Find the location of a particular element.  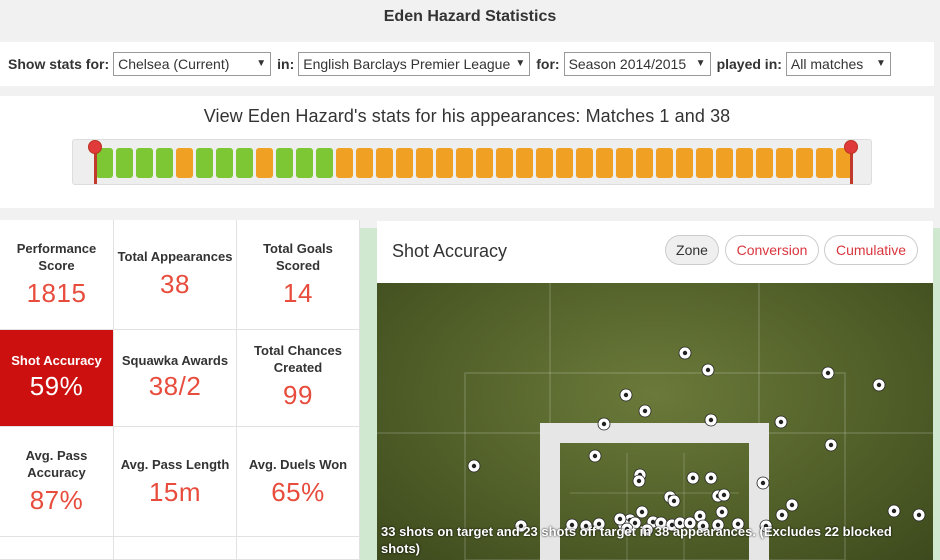

league-select: English Barclays Premier League ▼ is located at coordinates (414, 64).